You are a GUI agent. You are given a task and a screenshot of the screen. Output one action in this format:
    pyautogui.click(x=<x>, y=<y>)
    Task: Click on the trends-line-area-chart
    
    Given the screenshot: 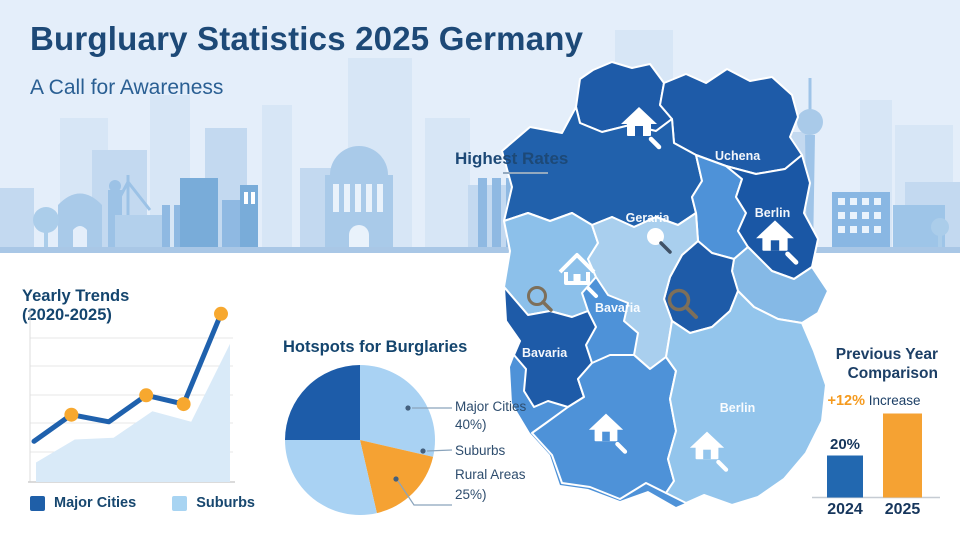 What is the action you would take?
    pyautogui.click(x=131, y=394)
    